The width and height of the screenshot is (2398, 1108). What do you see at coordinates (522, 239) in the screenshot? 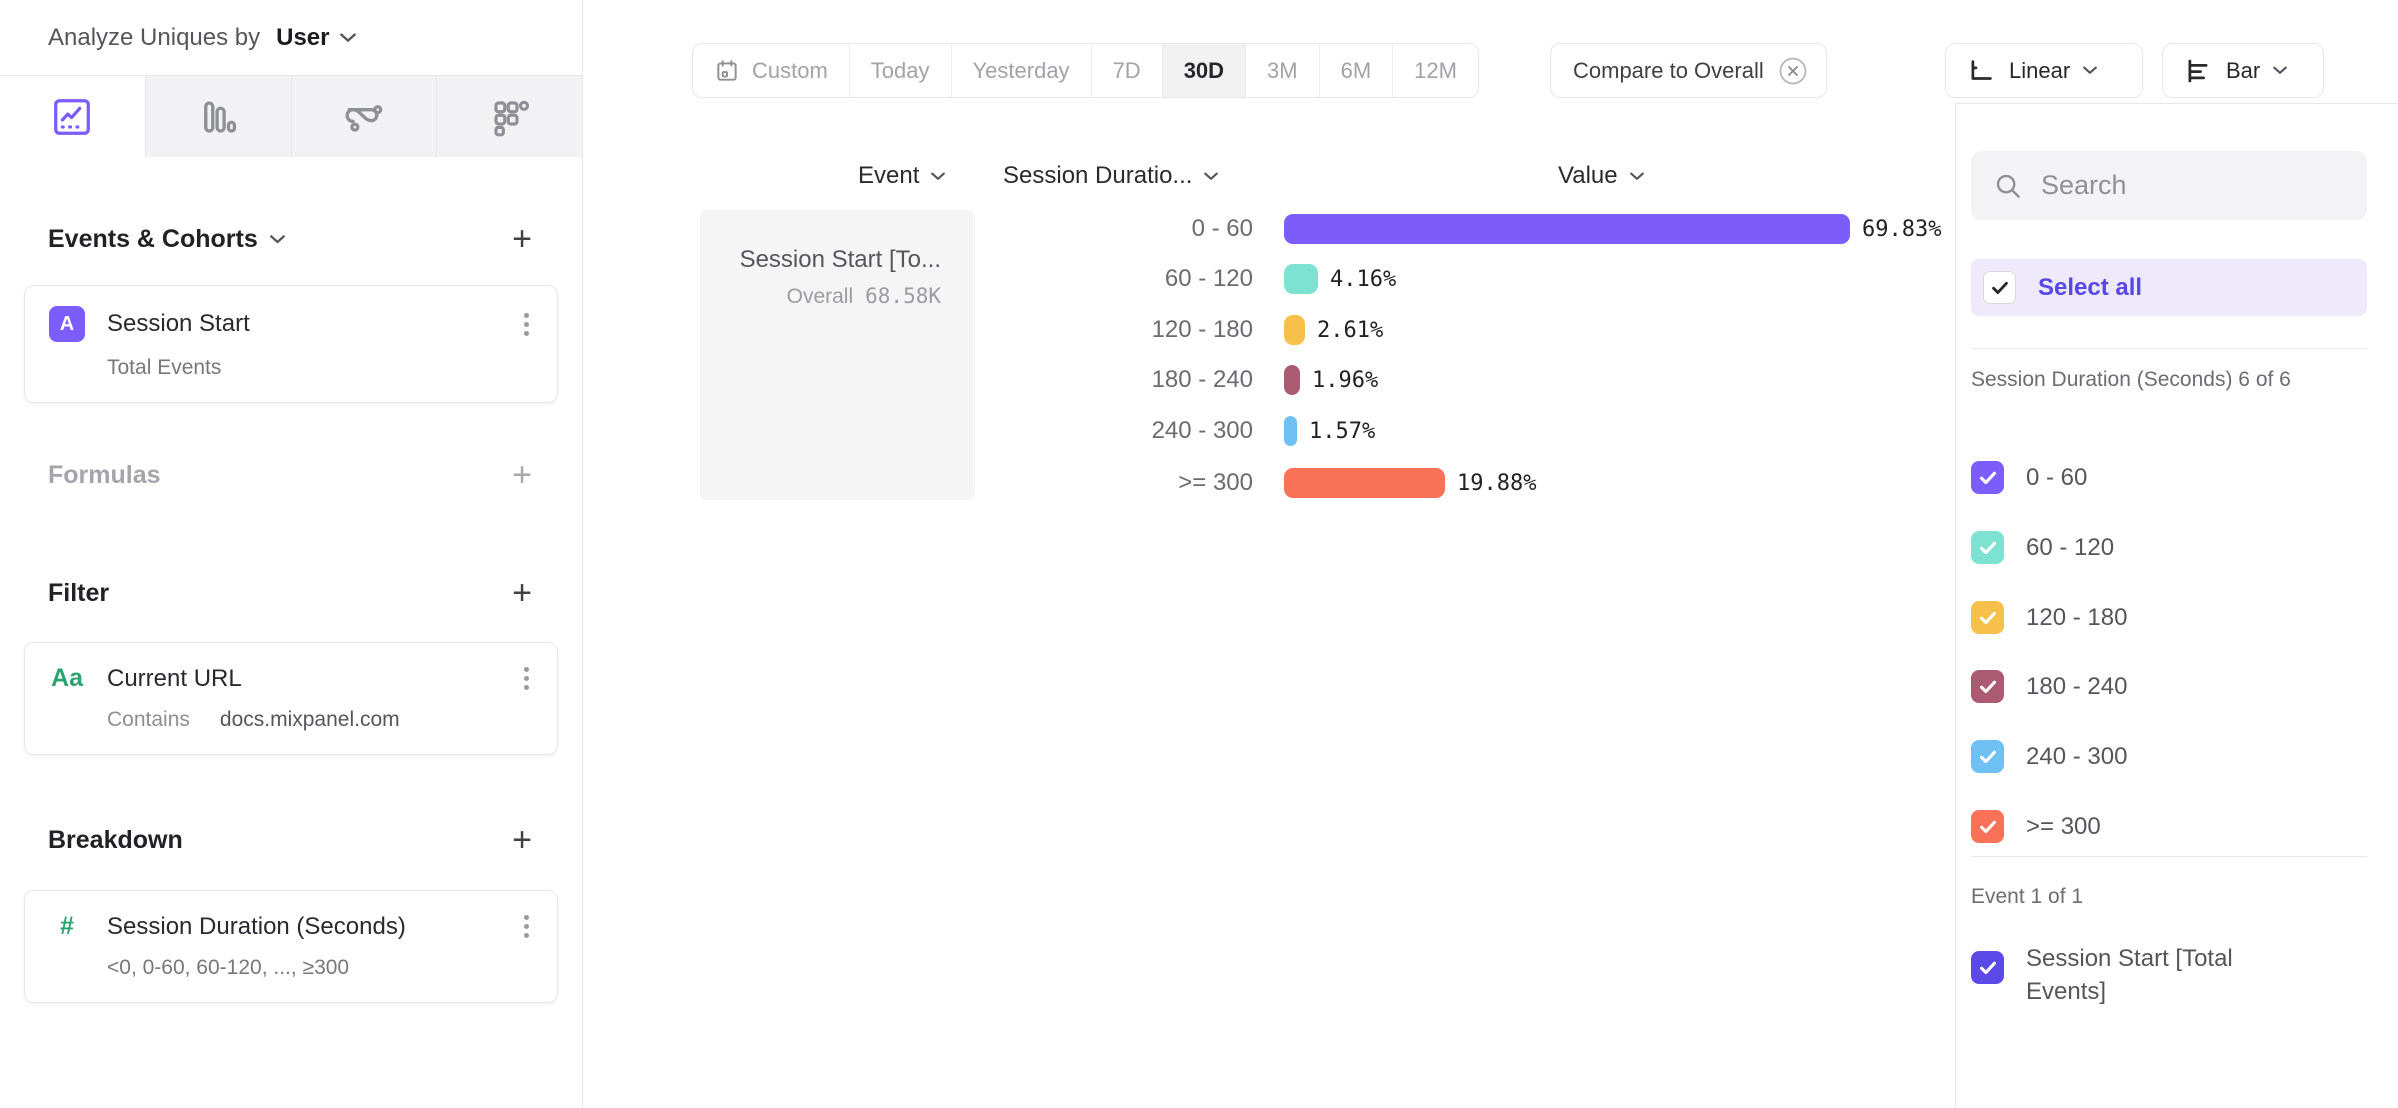
I see `add-event-button: +` at bounding box center [522, 239].